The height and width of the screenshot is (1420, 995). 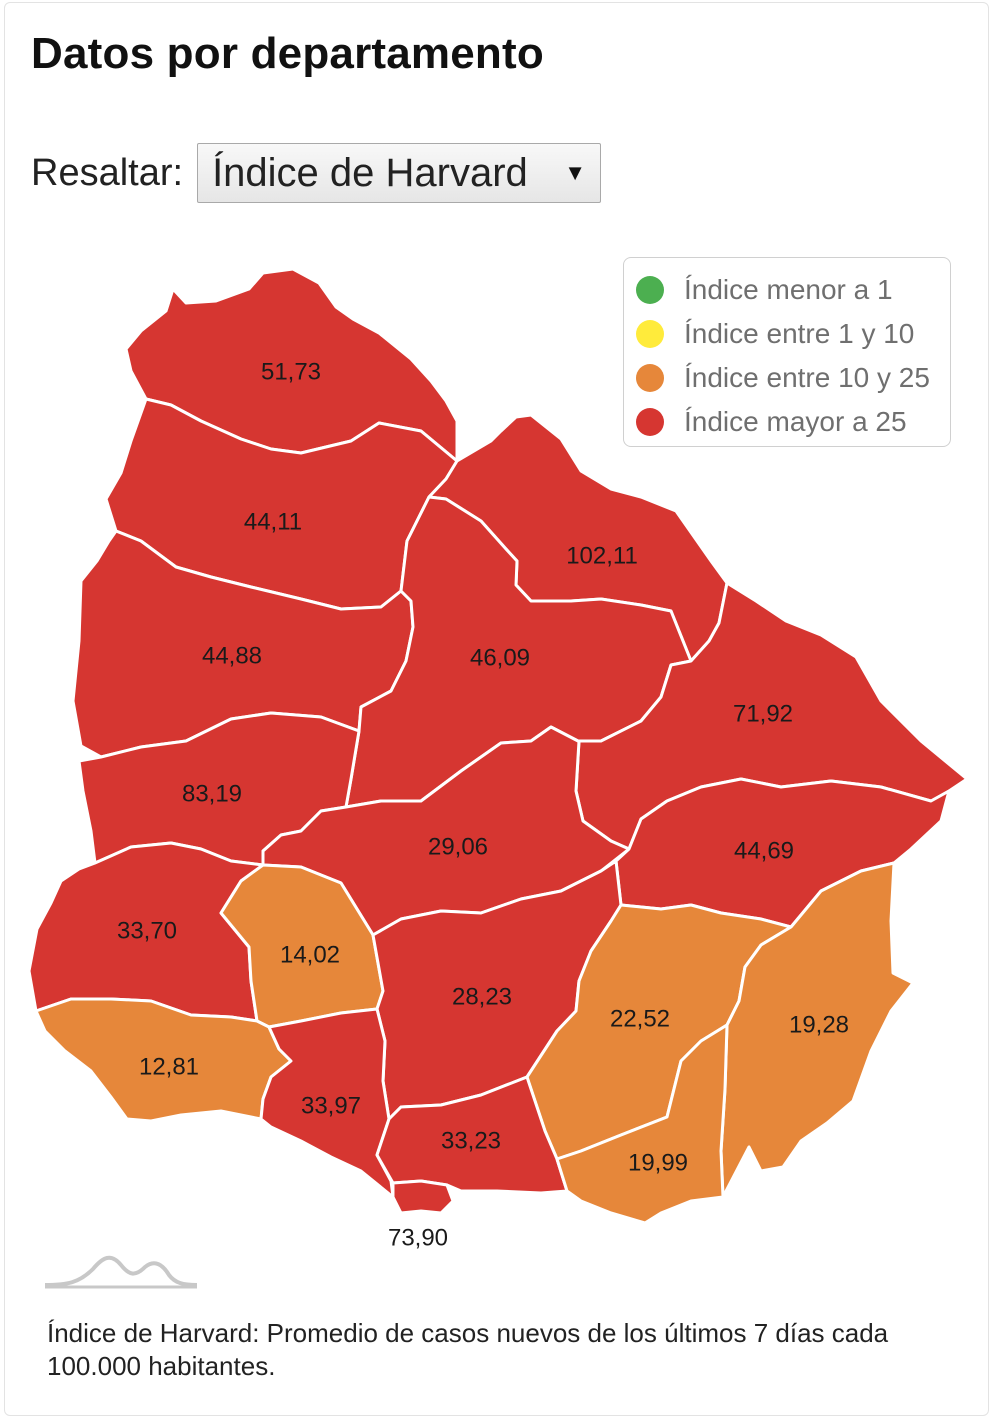 What do you see at coordinates (370, 172) in the screenshot?
I see `highlight-select-value: Índice de Harvard` at bounding box center [370, 172].